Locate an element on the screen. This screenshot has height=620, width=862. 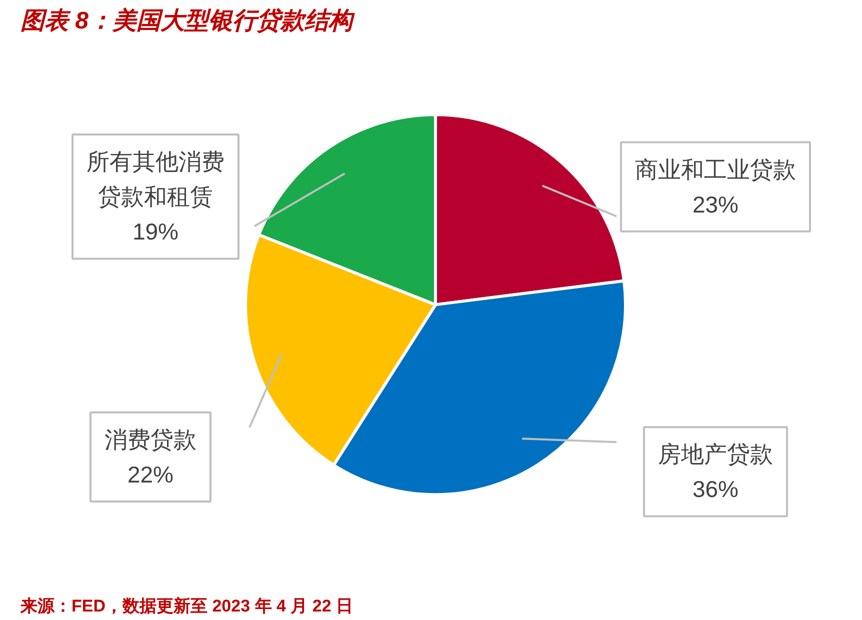
data-label: 19% is located at coordinates (155, 231).